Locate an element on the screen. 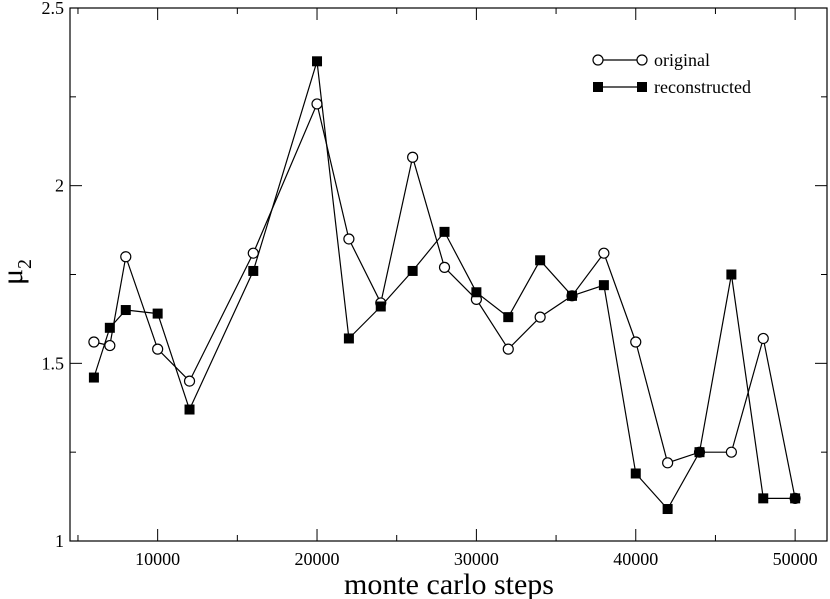 The height and width of the screenshot is (599, 830). legend-label: reconstructed is located at coordinates (702, 87).